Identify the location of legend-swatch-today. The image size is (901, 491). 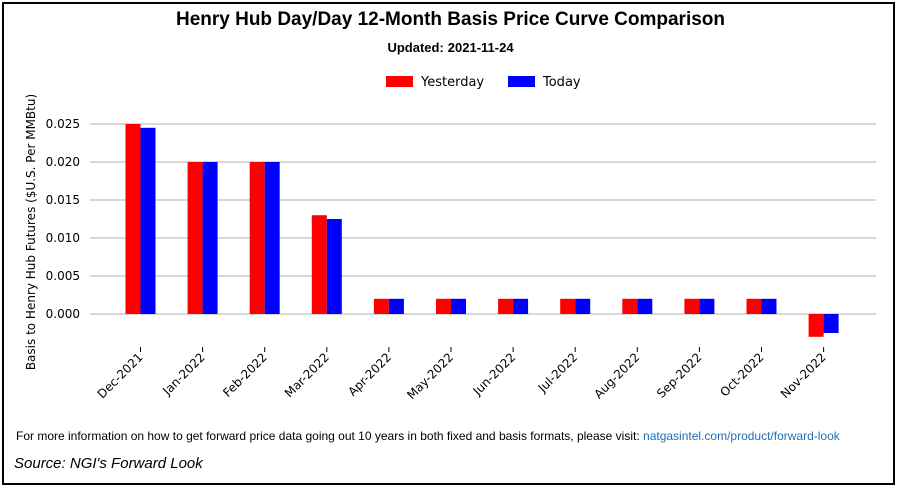
(521, 81).